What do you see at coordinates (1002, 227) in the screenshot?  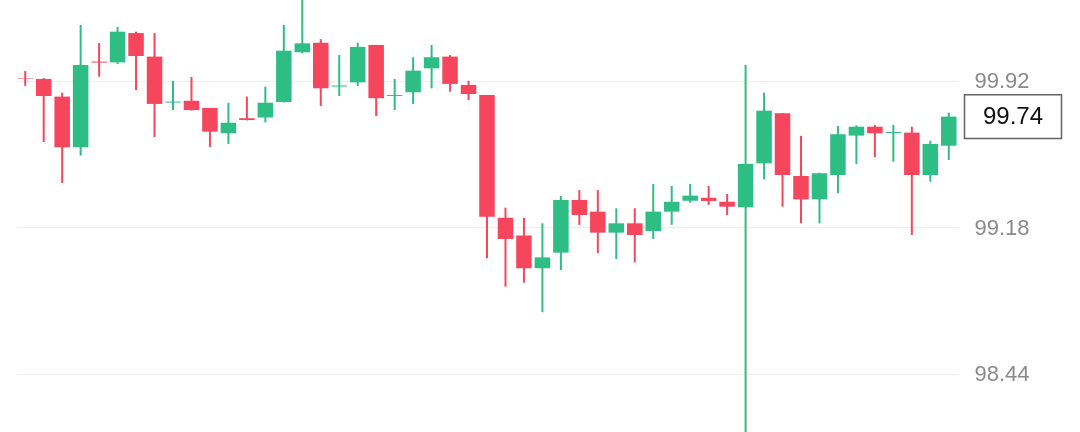 I see `y-tick-label: 99.18` at bounding box center [1002, 227].